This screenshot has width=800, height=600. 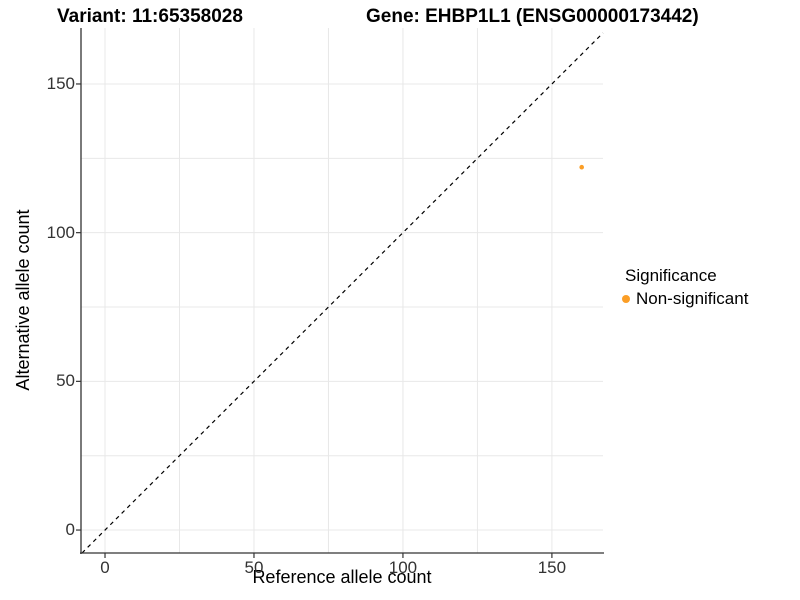 What do you see at coordinates (532, 16) in the screenshot?
I see `gene-title: Gene: EHBP1L1 (ENSG00000173442)` at bounding box center [532, 16].